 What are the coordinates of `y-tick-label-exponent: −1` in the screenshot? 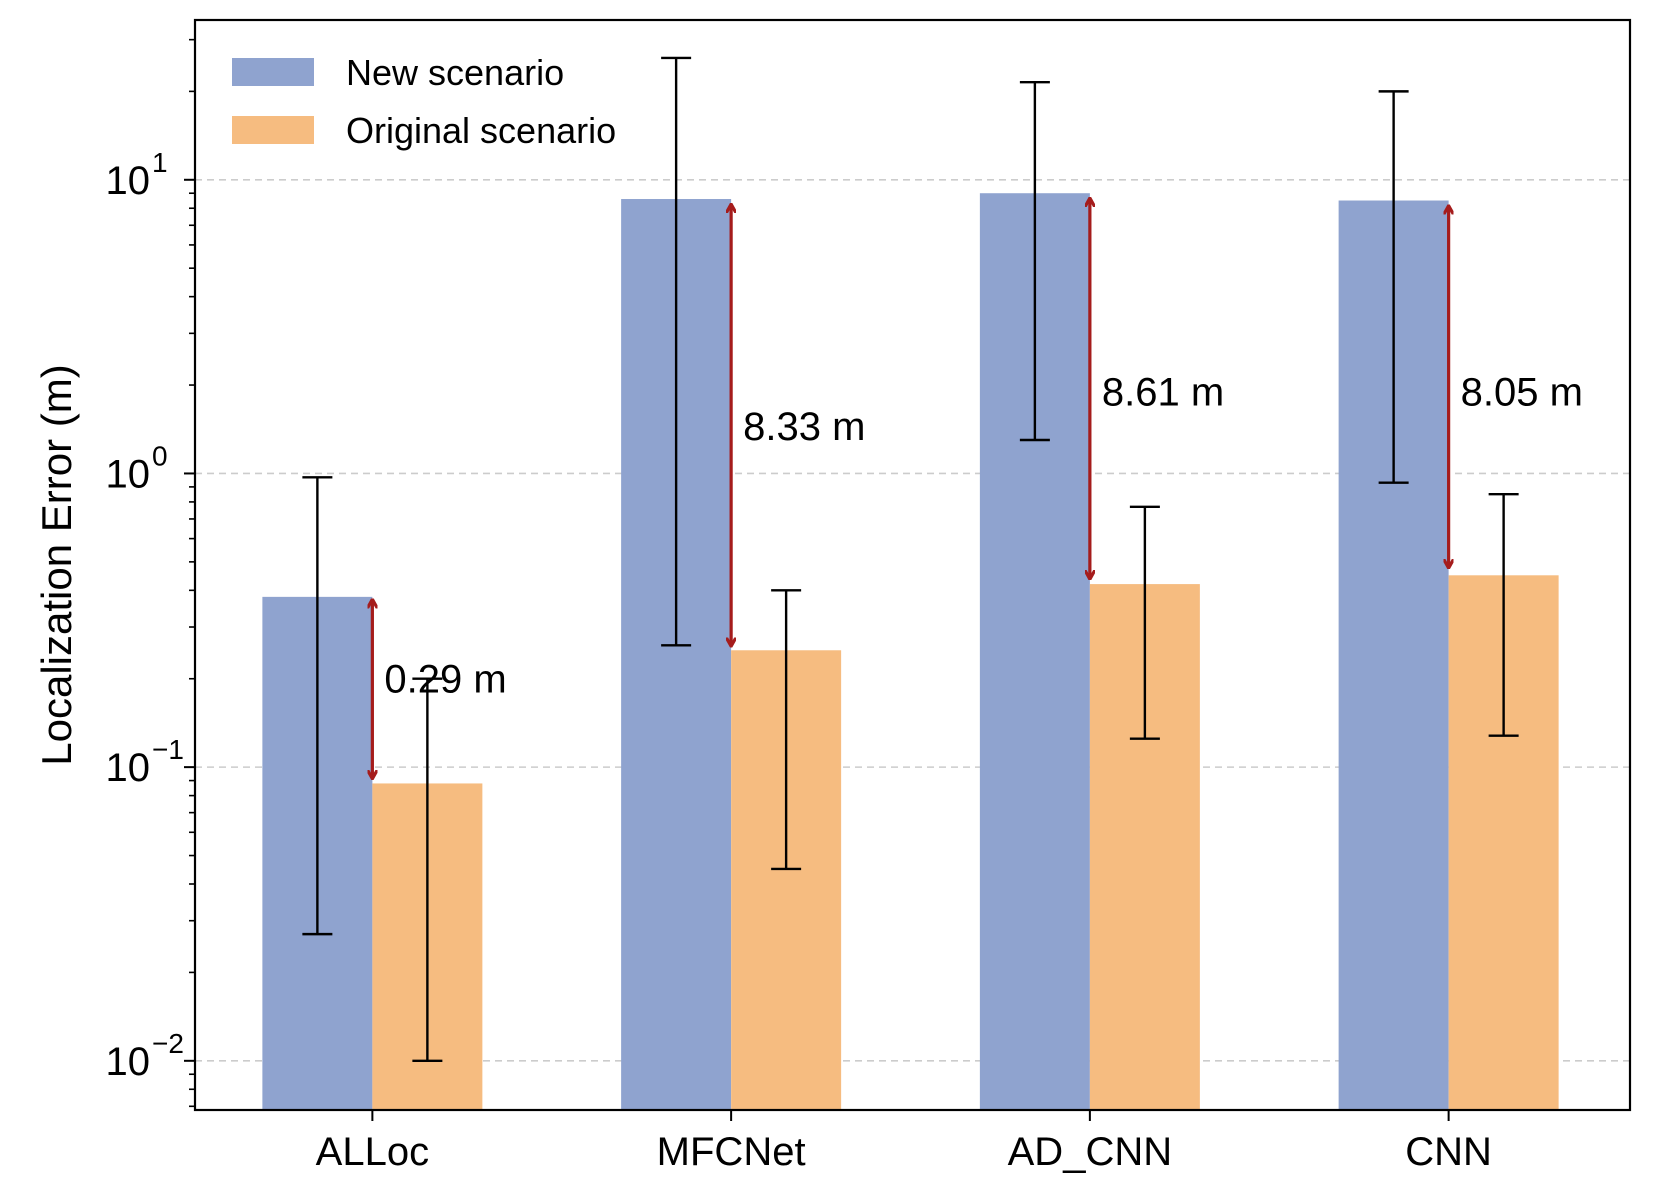 It's located at (168, 749).